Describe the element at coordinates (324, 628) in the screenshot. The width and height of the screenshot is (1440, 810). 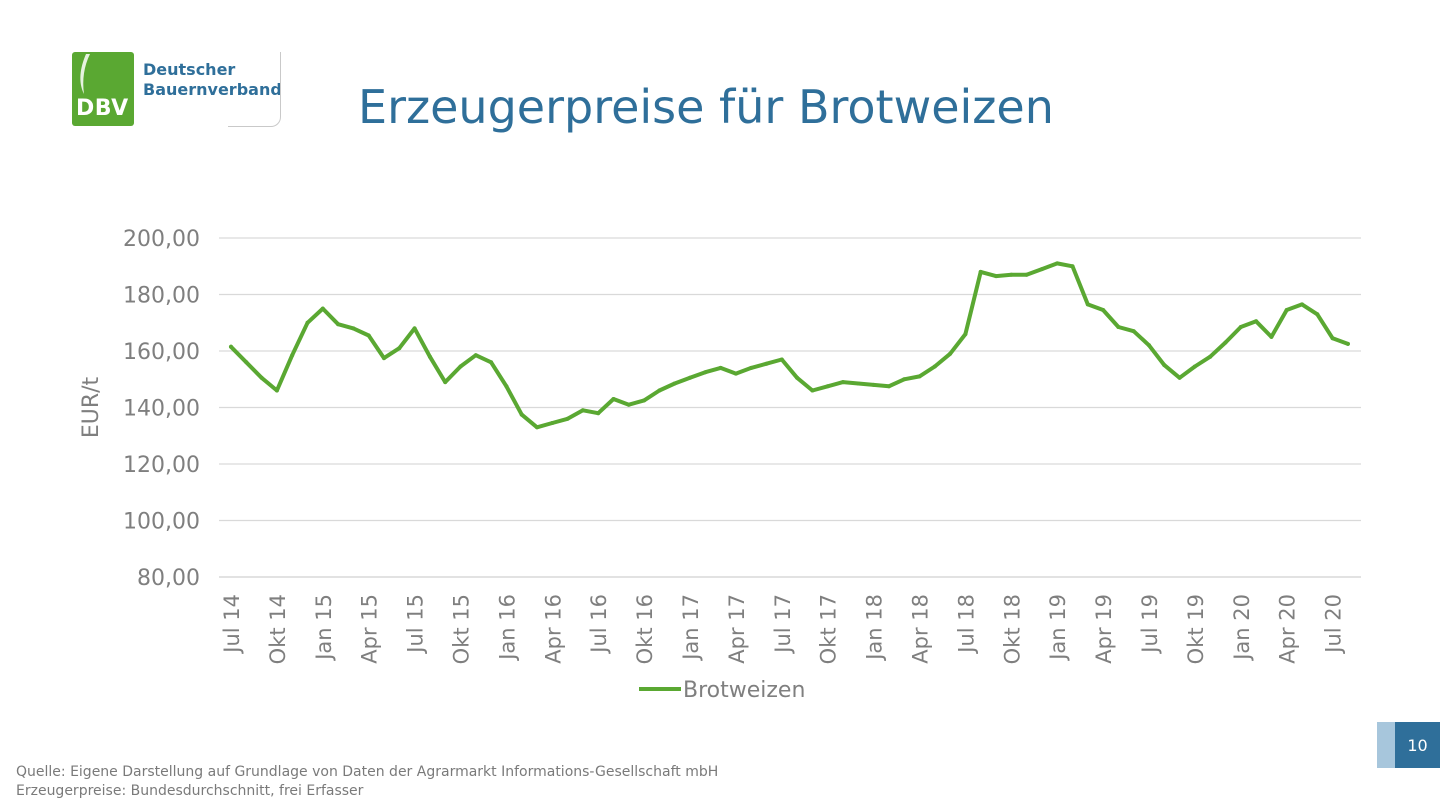
I see `x-tick-label: Jan 15` at that location.